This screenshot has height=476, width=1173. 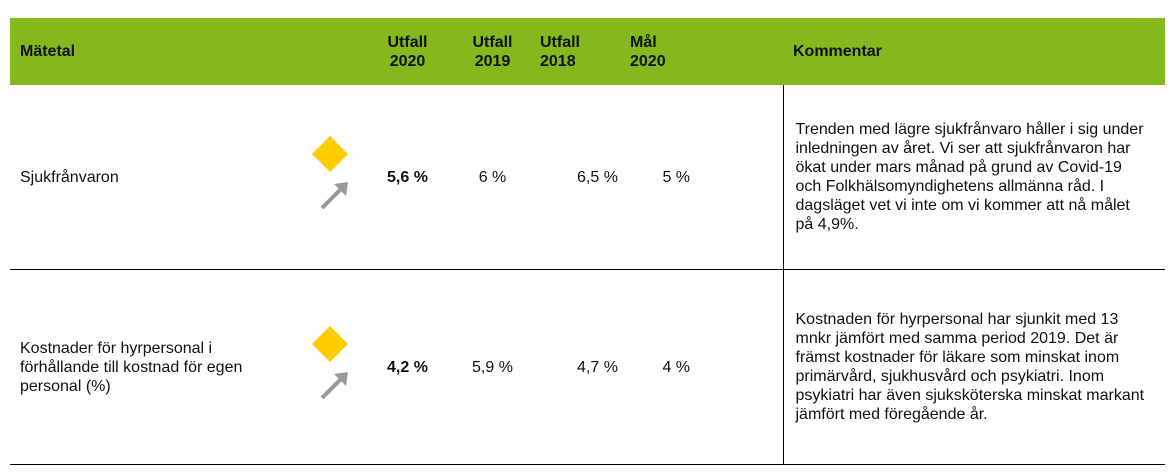 I want to click on header-cell: Utfall 2019, so click(x=492, y=51).